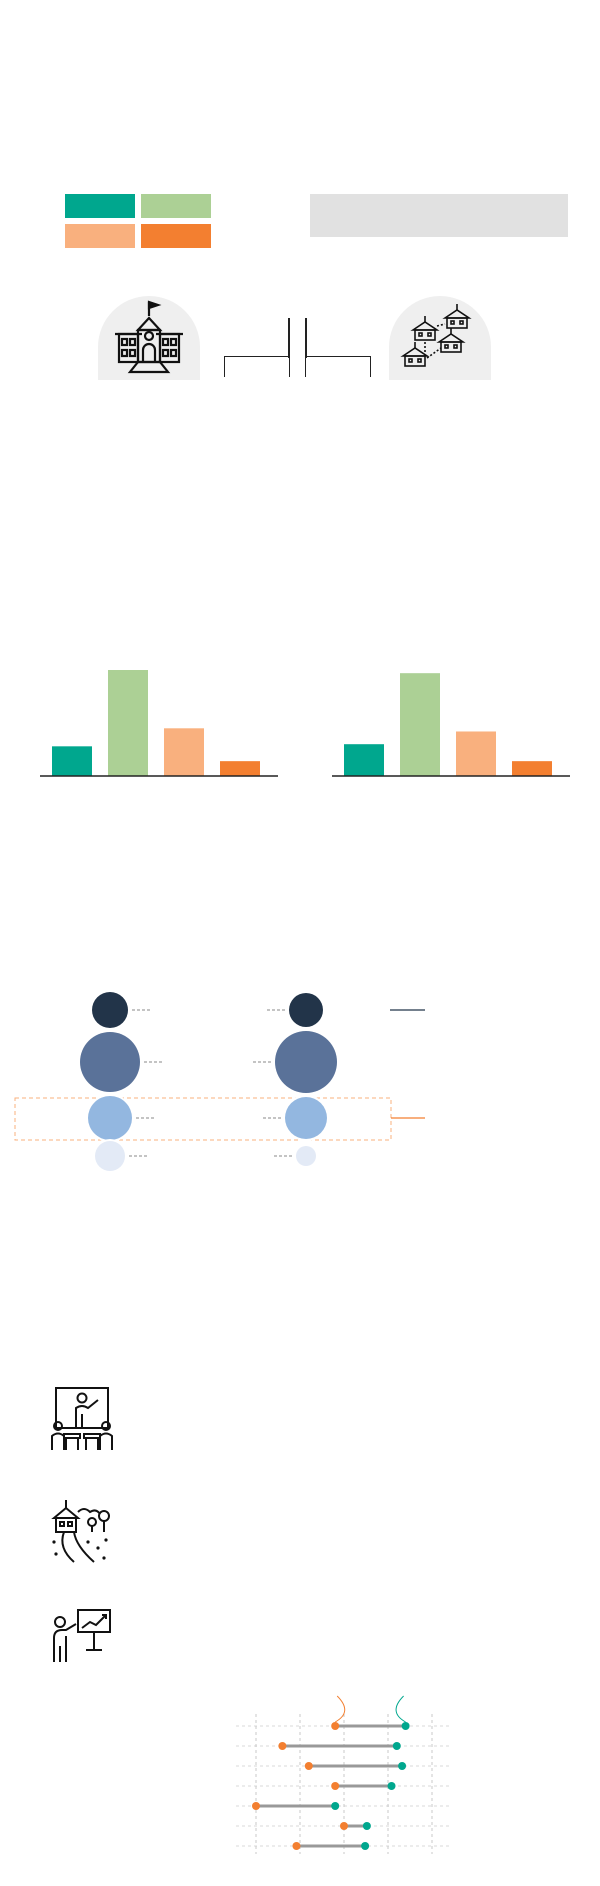 The height and width of the screenshot is (1886, 600). What do you see at coordinates (176, 236) in the screenshot?
I see `legend-swatch-orange` at bounding box center [176, 236].